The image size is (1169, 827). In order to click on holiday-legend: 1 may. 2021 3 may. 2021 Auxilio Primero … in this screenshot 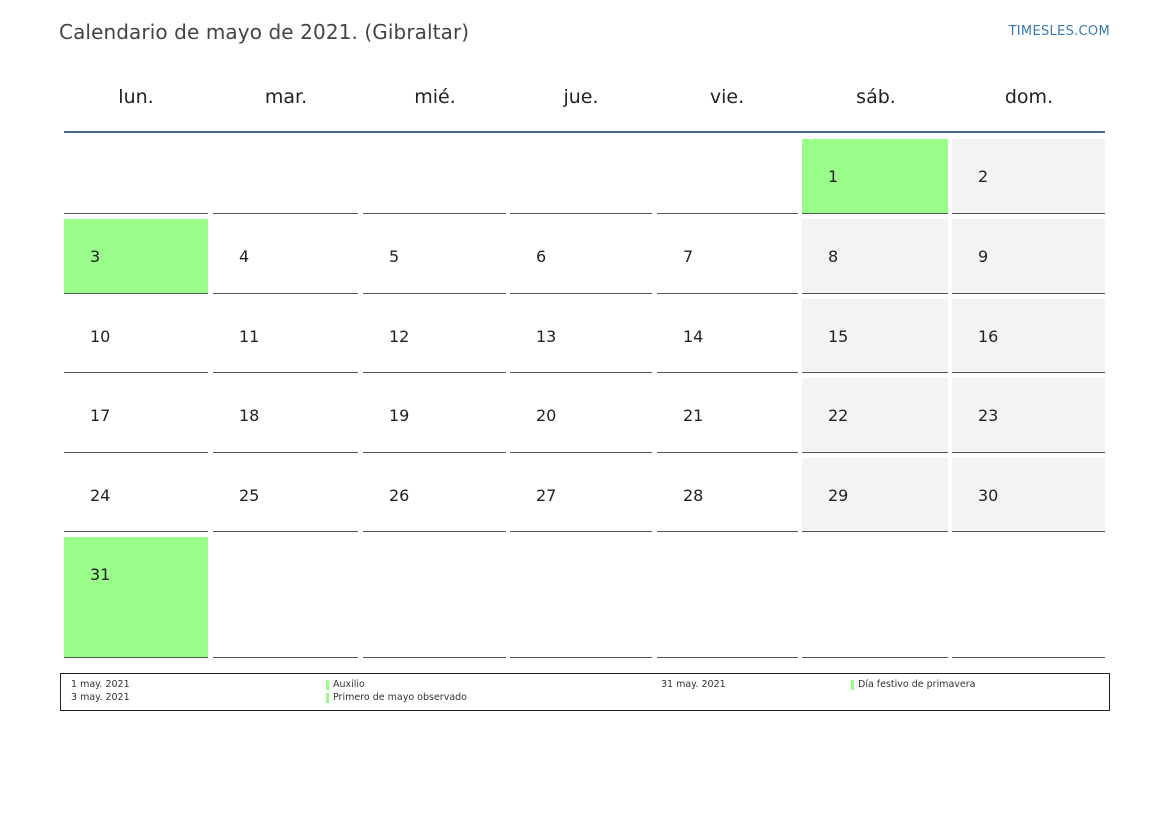, I will do `click(585, 692)`.